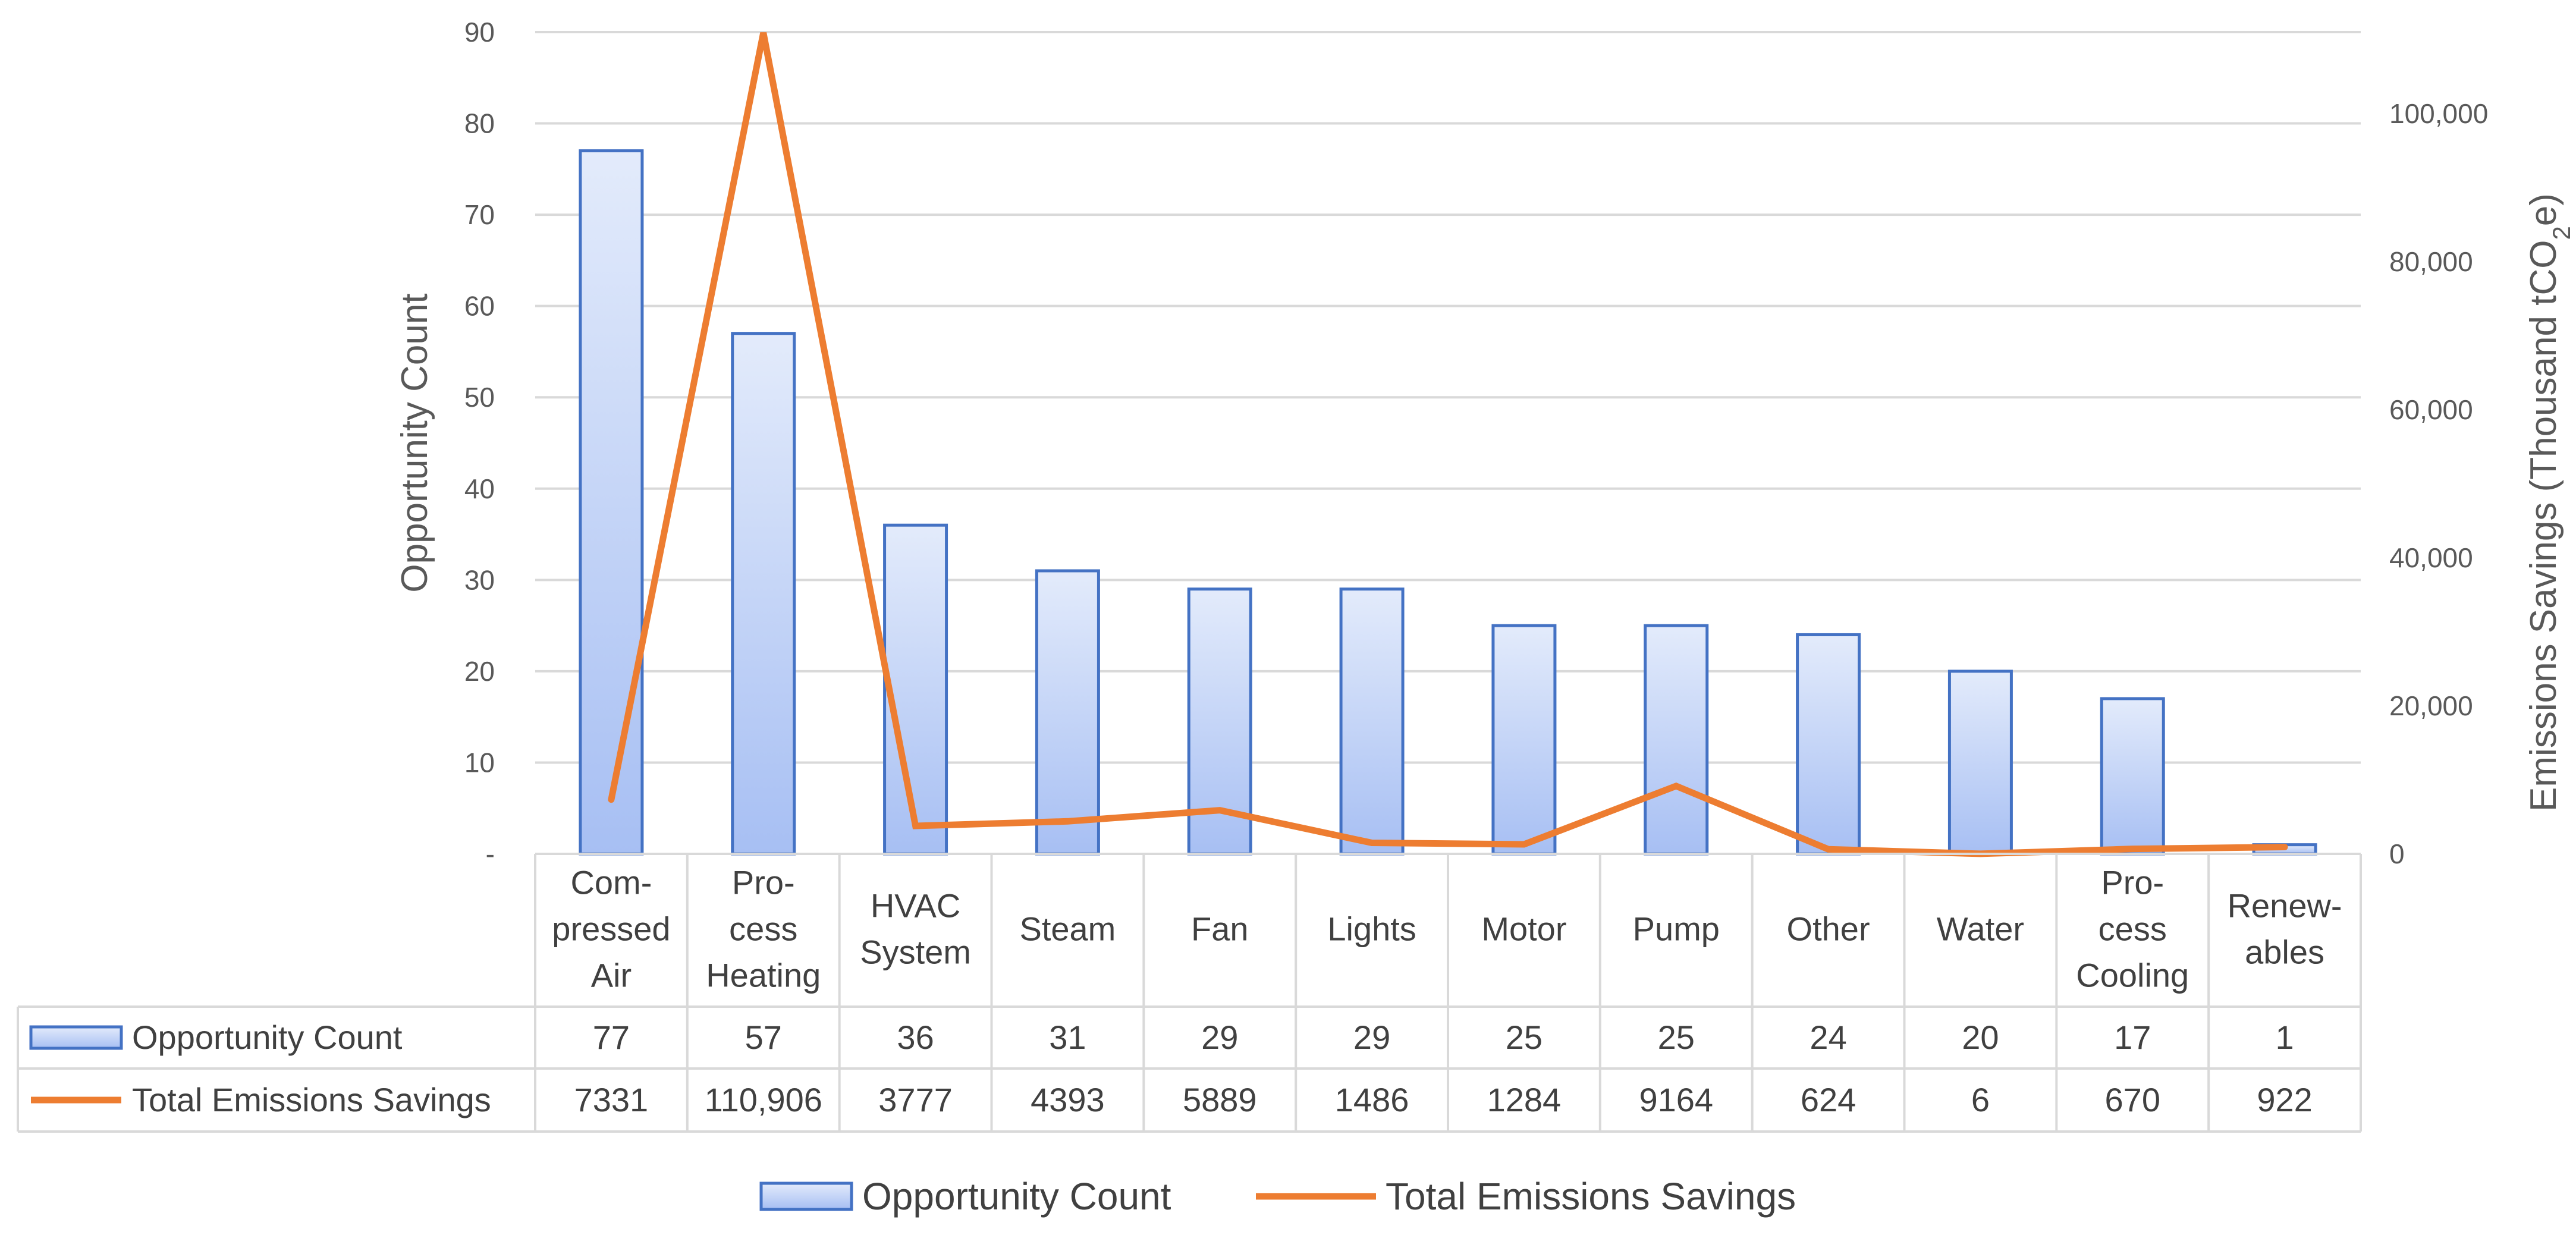  I want to click on category-label: Com-, so click(611, 882).